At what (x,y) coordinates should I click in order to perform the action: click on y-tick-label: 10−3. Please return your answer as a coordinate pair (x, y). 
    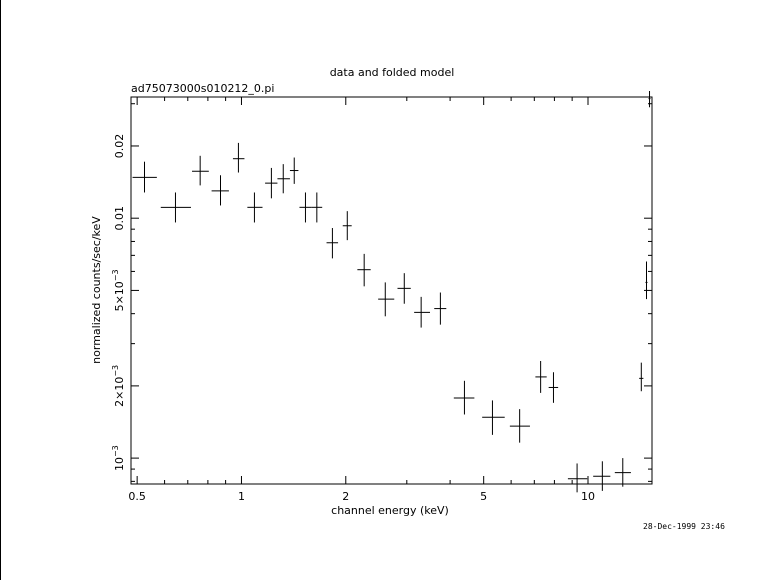
    Looking at the image, I should click on (118, 458).